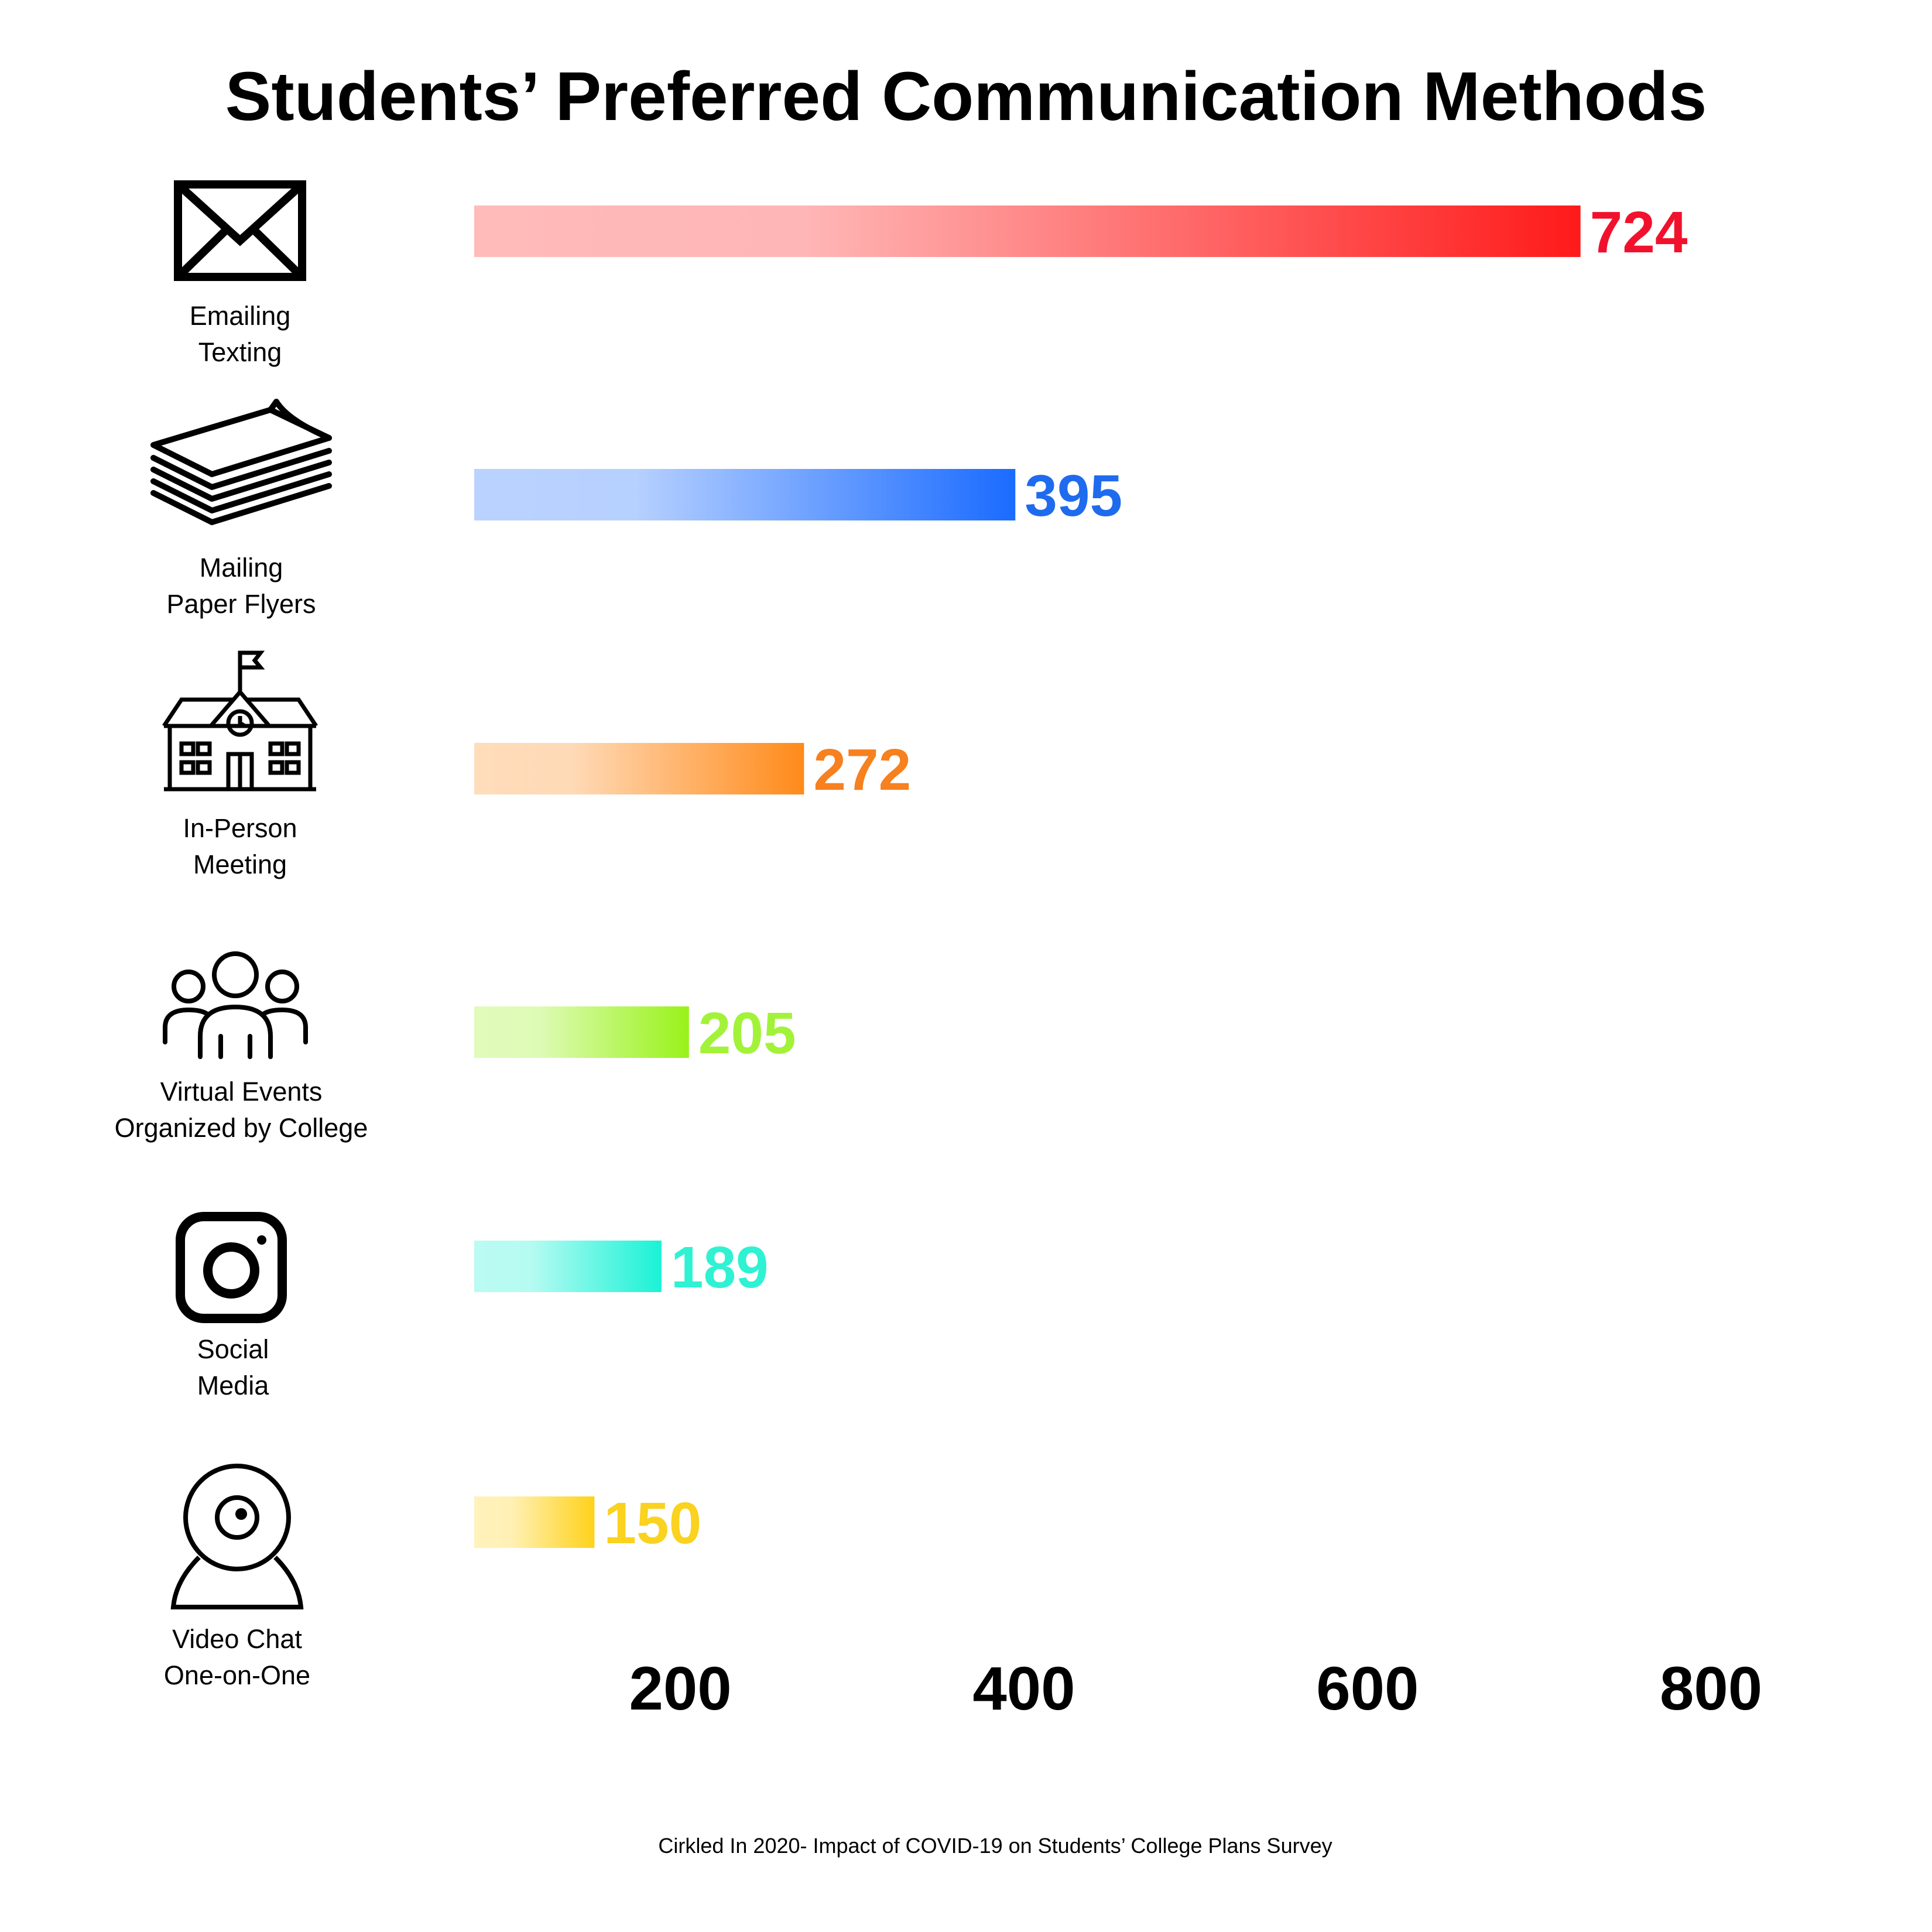 This screenshot has height=1932, width=1932. Describe the element at coordinates (235, 1005) in the screenshot. I see `group-people-icon` at that location.